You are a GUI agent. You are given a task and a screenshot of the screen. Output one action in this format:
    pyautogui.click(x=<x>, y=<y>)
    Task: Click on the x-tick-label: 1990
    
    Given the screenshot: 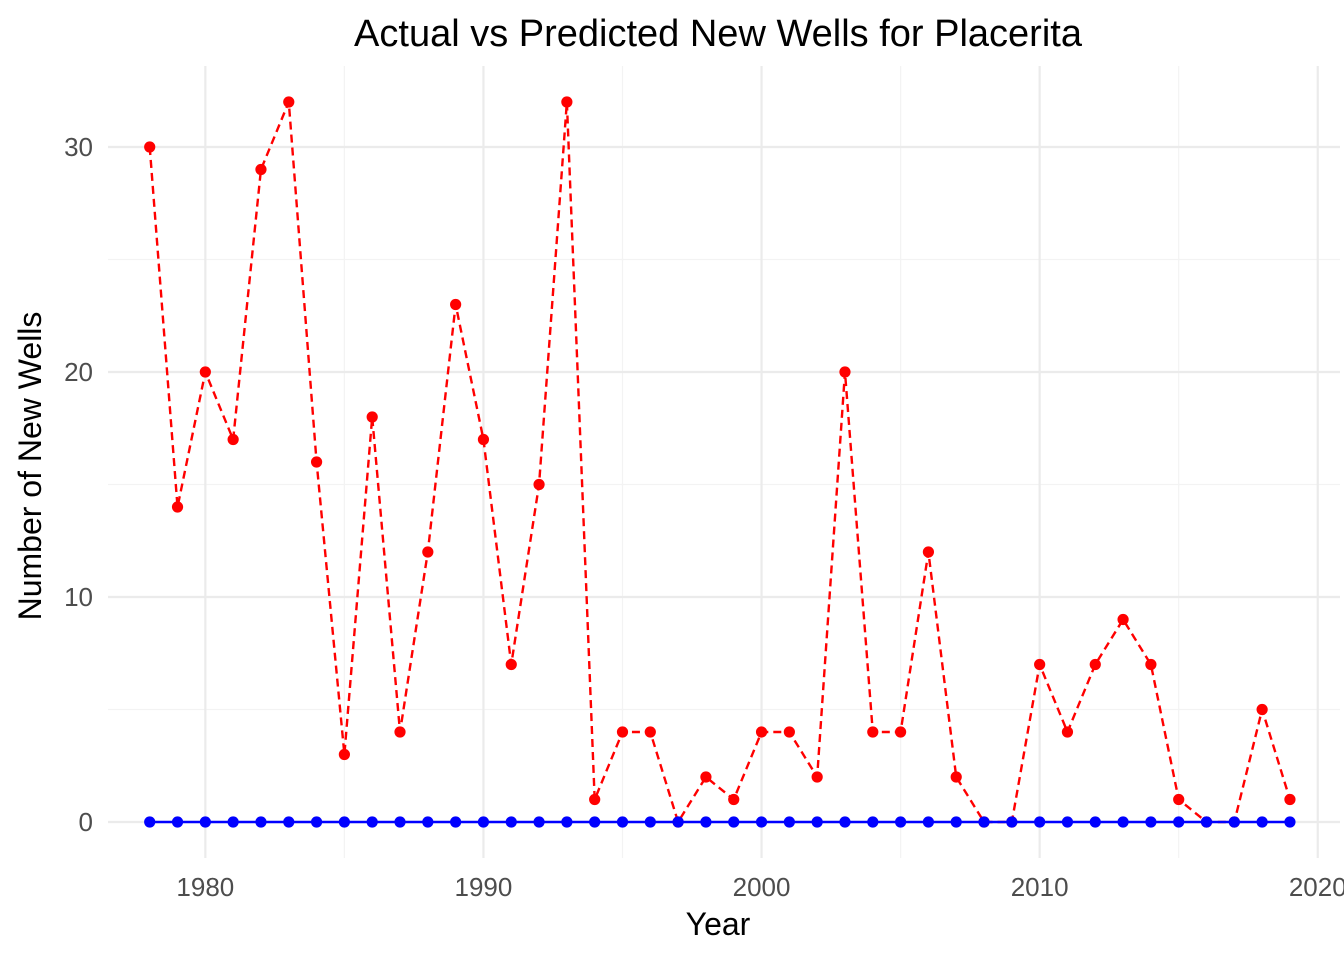 What is the action you would take?
    pyautogui.click(x=484, y=887)
    